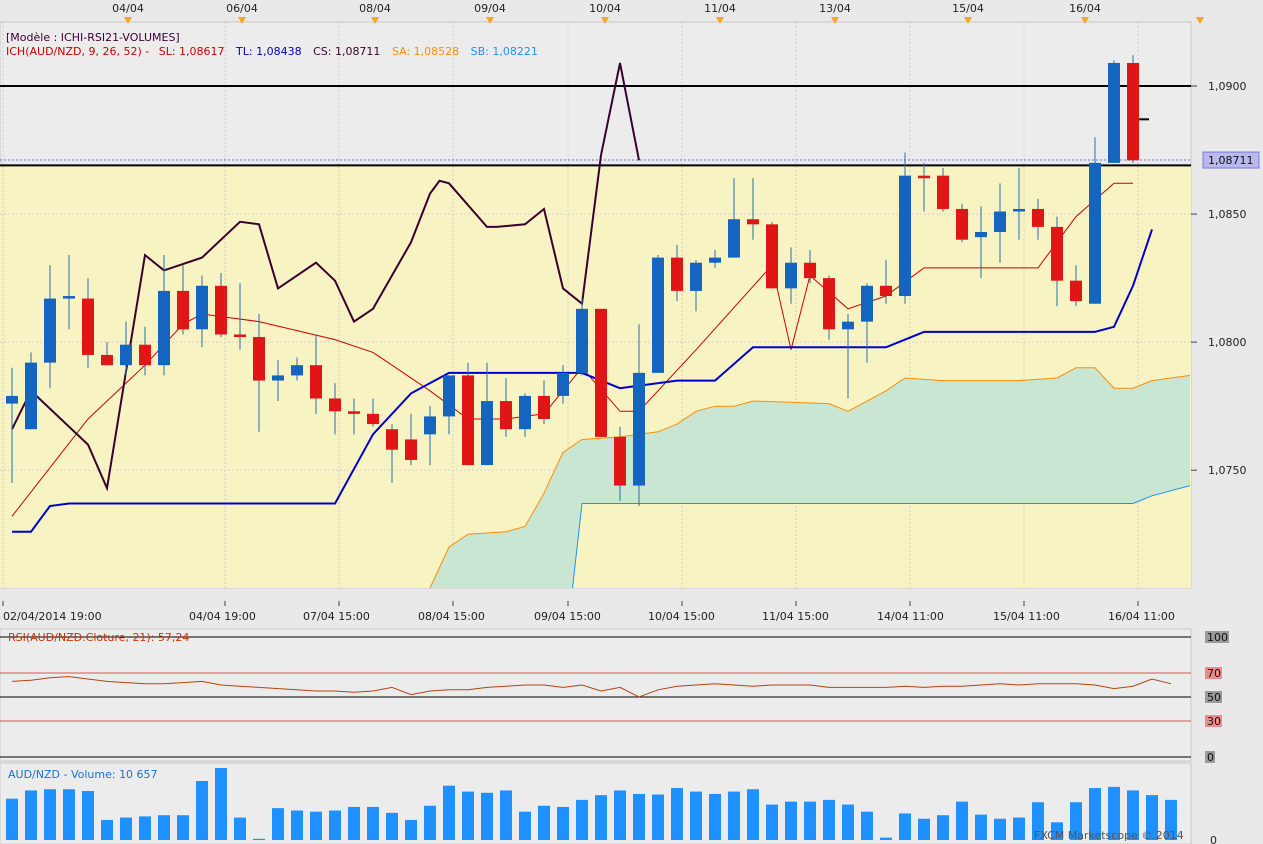 This screenshot has width=1263, height=844. Describe the element at coordinates (242, 8) in the screenshot. I see `top-date-label: 06/04` at that location.